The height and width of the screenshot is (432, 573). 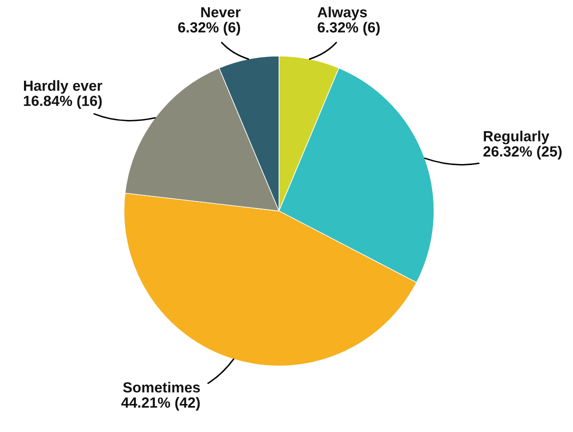 What do you see at coordinates (161, 387) in the screenshot?
I see `slice-label: Sometimes` at bounding box center [161, 387].